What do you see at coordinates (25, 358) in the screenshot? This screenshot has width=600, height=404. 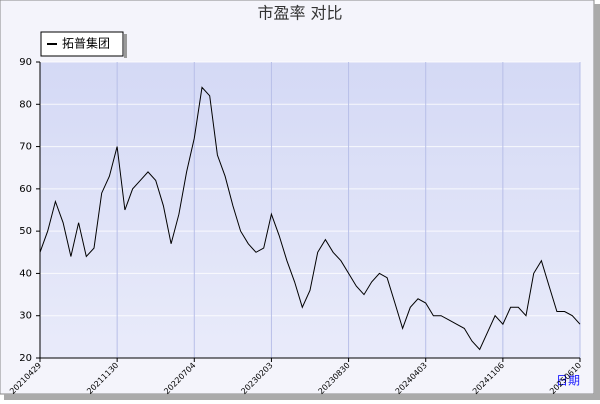 I see `y-tick-label: 20` at bounding box center [25, 358].